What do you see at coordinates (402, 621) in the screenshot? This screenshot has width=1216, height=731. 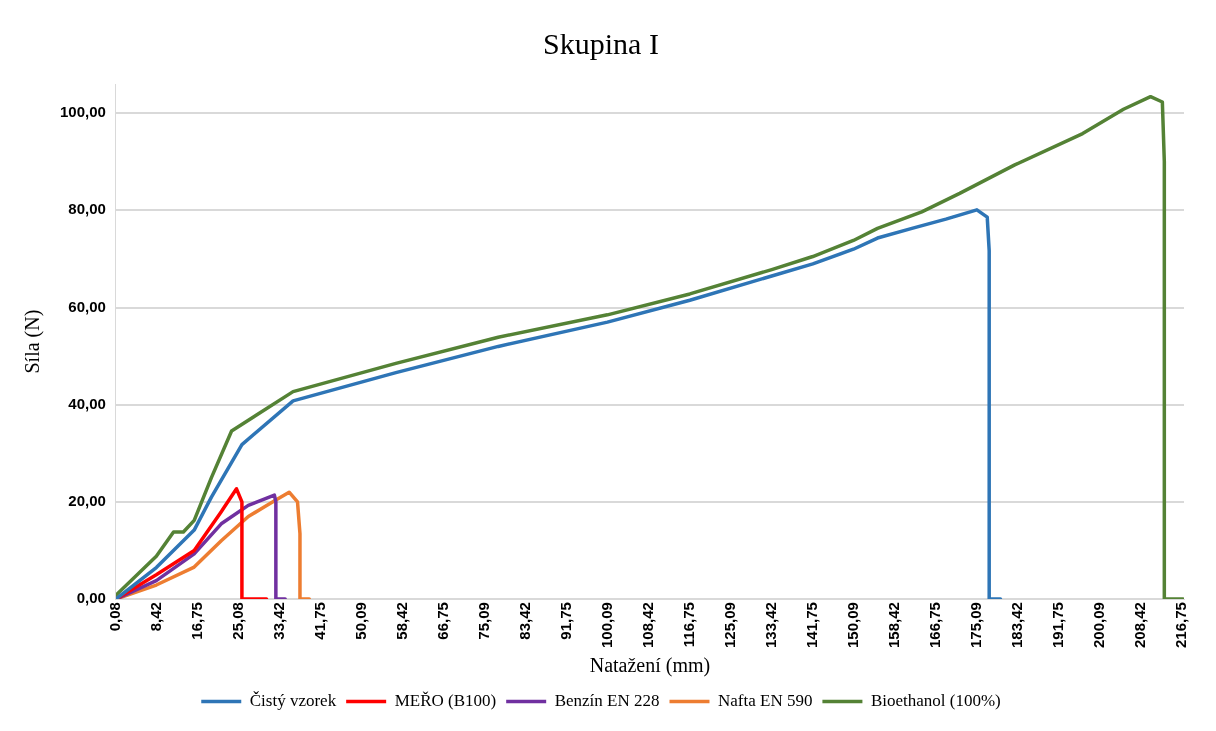 I see `x-tick-label: 58,42` at bounding box center [402, 621].